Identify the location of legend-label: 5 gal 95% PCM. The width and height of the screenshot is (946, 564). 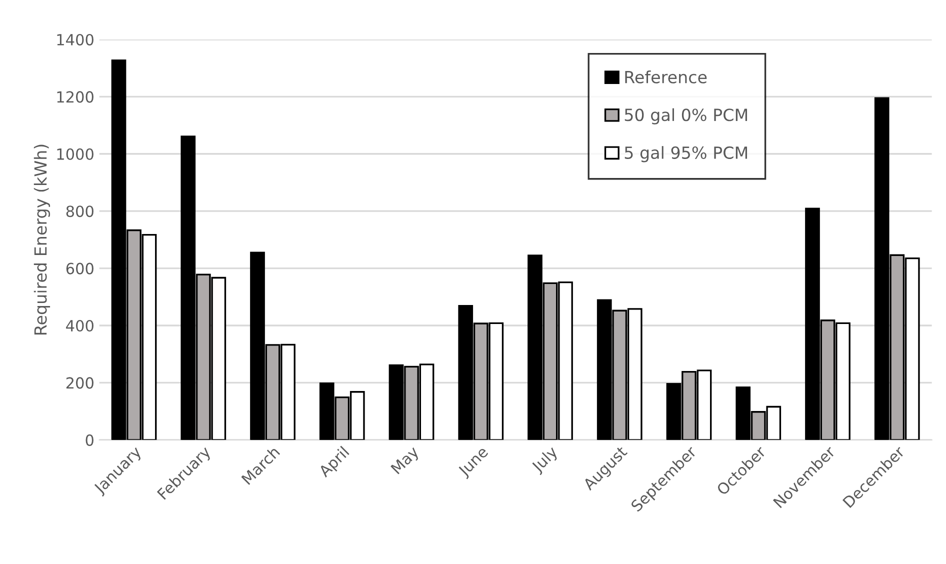
(686, 154).